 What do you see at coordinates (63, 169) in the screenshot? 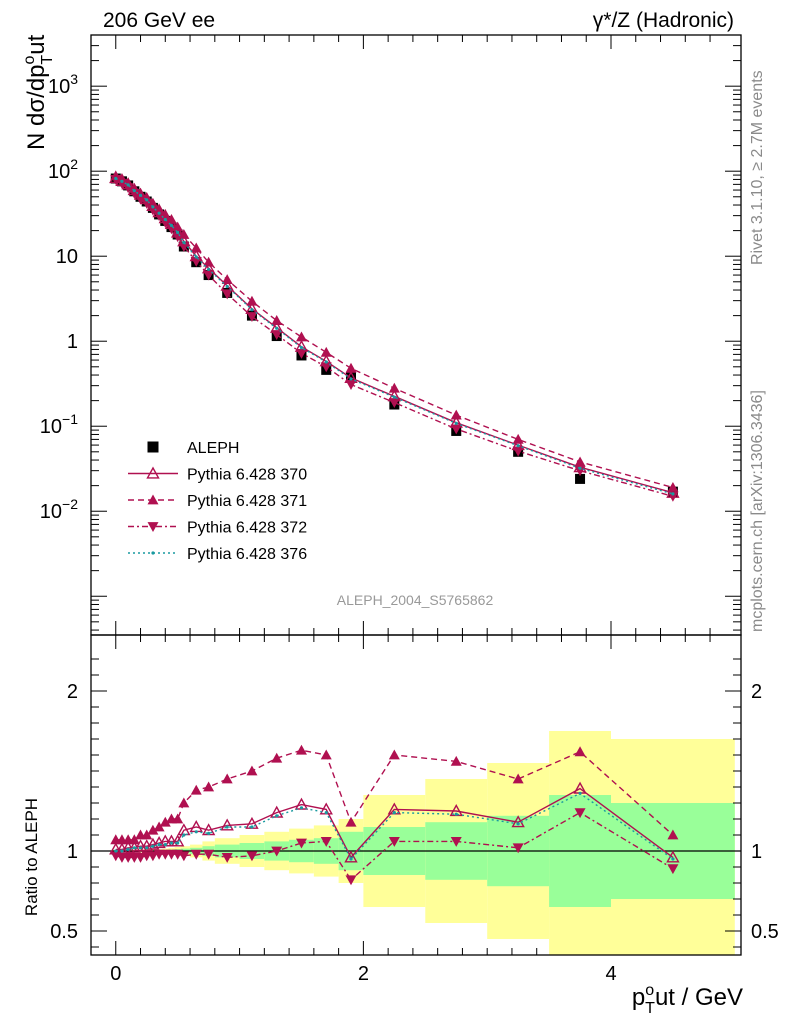
I see `y-tick-label: 10²` at bounding box center [63, 169].